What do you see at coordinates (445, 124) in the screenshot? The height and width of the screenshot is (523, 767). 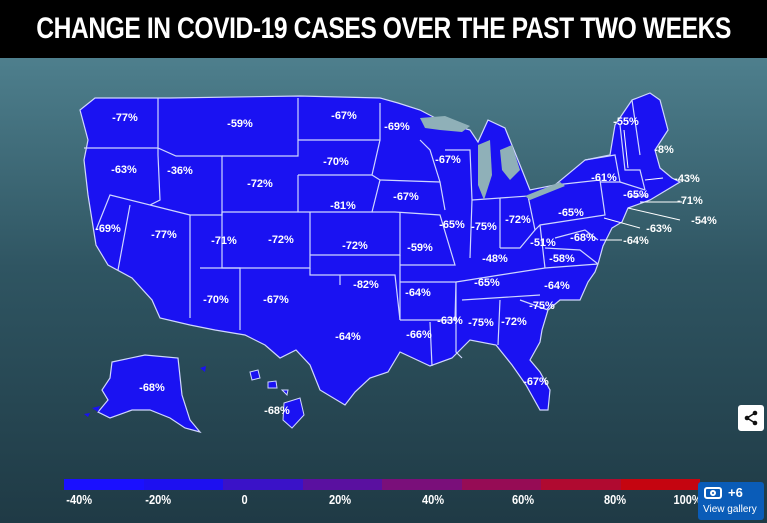 I see `lake-superior` at bounding box center [445, 124].